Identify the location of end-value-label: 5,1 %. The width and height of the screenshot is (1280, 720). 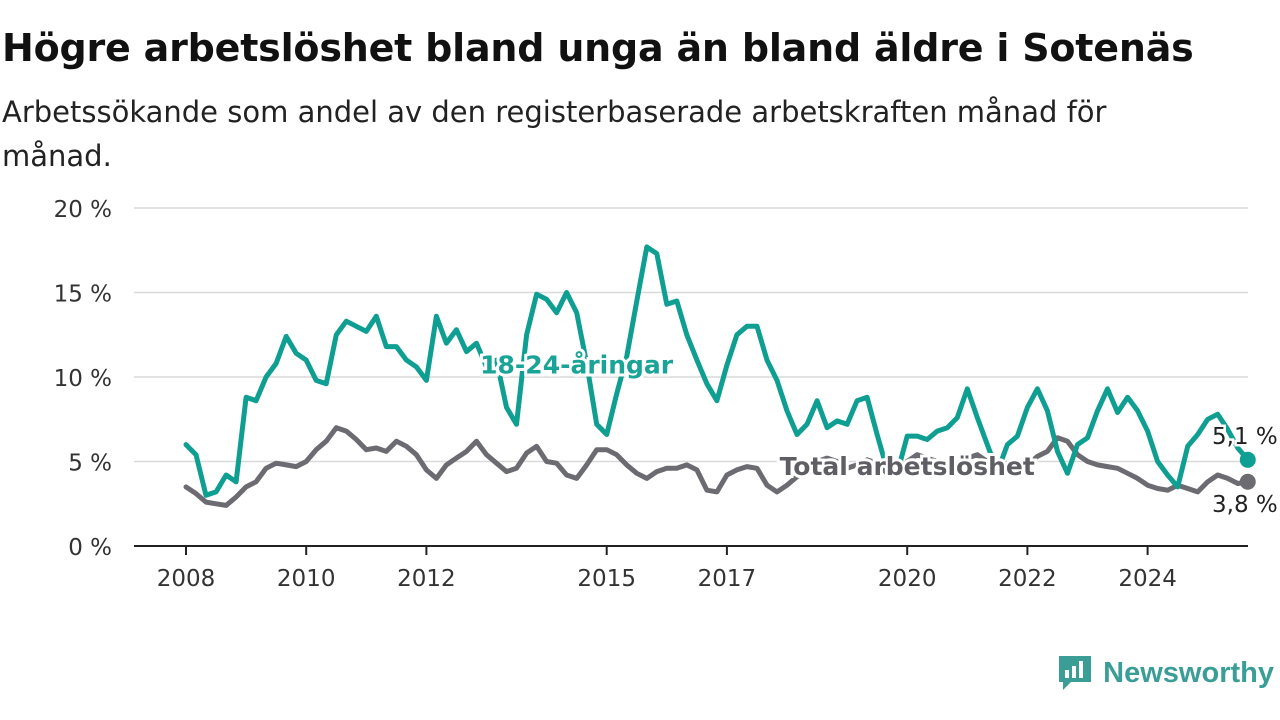
(1245, 437).